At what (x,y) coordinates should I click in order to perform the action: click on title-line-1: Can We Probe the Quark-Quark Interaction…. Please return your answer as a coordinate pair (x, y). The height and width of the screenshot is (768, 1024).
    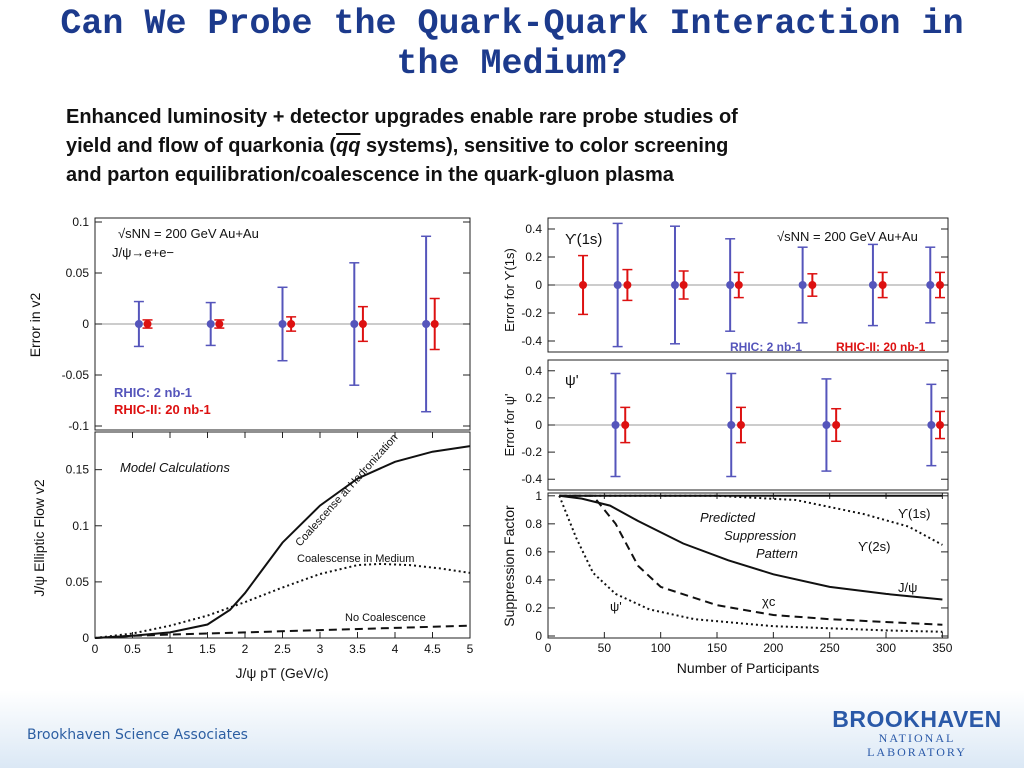
    Looking at the image, I should click on (512, 24).